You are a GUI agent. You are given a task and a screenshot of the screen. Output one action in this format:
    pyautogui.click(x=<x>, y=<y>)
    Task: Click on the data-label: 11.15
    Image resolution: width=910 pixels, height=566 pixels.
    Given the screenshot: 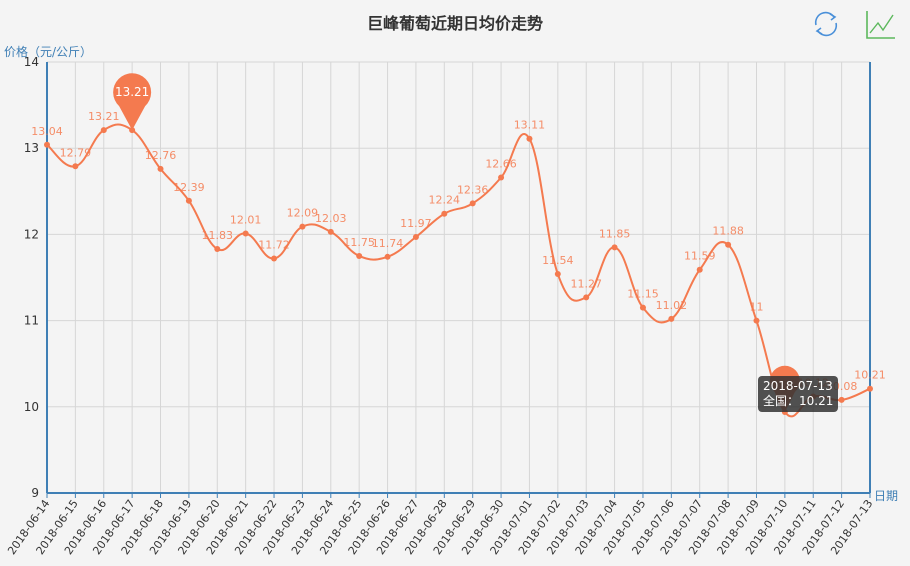 What is the action you would take?
    pyautogui.click(x=643, y=294)
    